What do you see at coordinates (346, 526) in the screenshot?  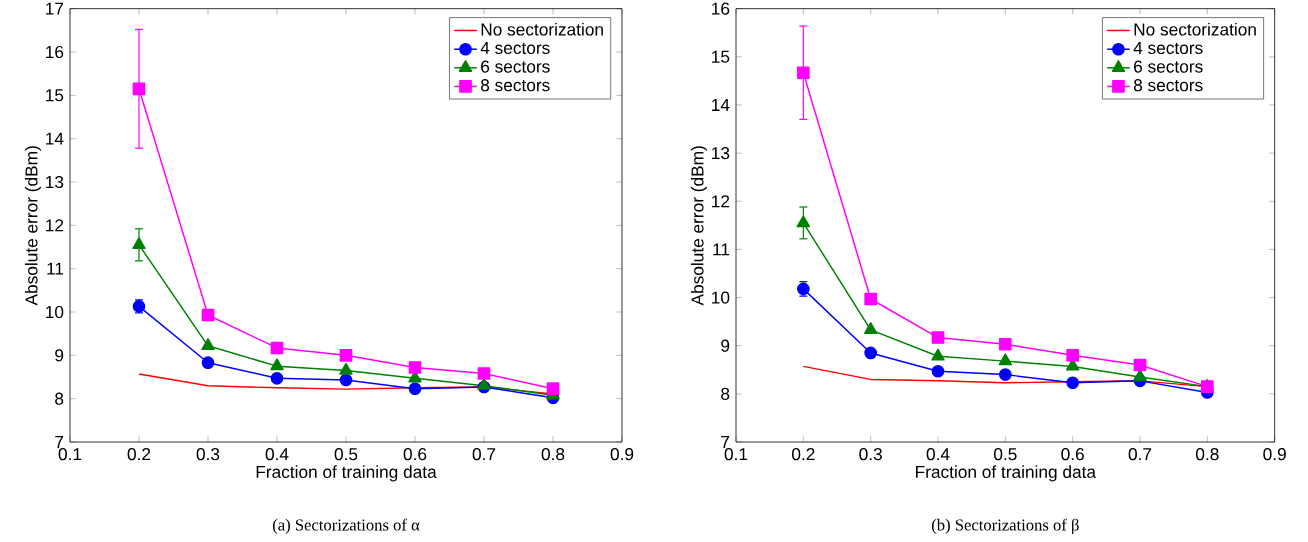 I see `text: (a) Sectorizations of α` at bounding box center [346, 526].